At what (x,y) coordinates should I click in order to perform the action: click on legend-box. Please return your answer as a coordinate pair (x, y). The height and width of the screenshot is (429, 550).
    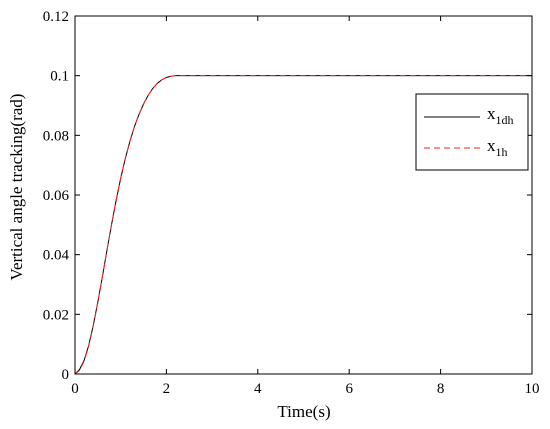
    Looking at the image, I should click on (472, 132).